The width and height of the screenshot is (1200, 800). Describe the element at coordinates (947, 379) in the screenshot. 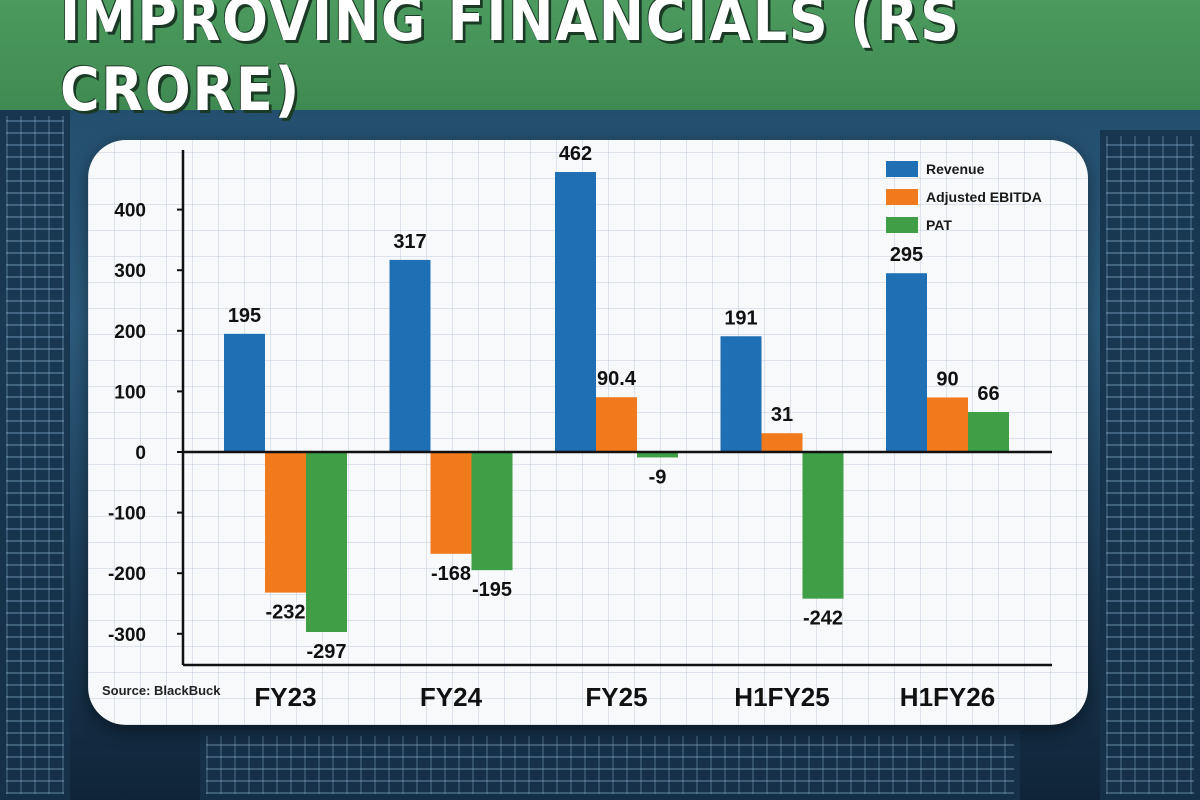

I see `data-label-ebitda-h1fy26: 90` at that location.